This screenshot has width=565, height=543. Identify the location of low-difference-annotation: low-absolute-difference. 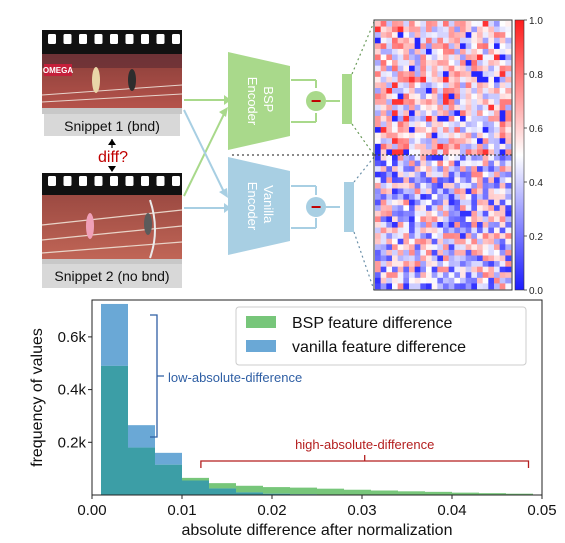
(235, 377).